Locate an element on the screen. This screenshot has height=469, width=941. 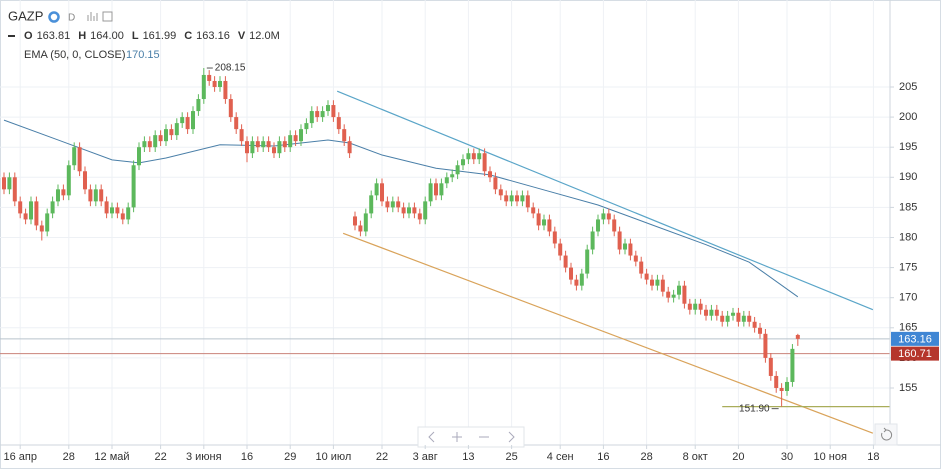
x-tick-label: 4 сен is located at coordinates (560, 457).